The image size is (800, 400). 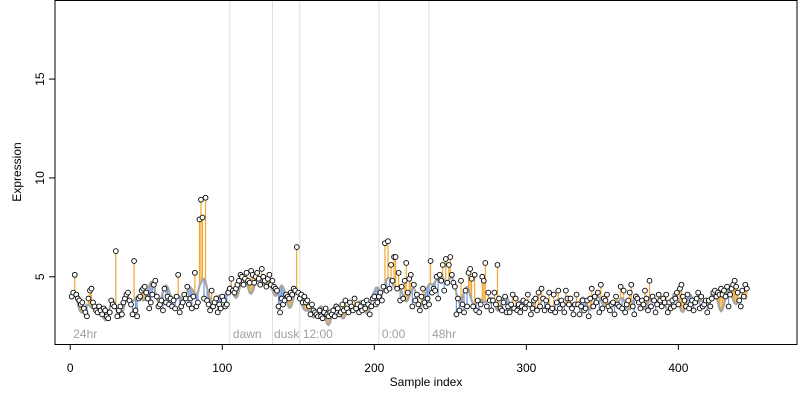 What do you see at coordinates (40, 178) in the screenshot?
I see `y-tick-label: 10` at bounding box center [40, 178].